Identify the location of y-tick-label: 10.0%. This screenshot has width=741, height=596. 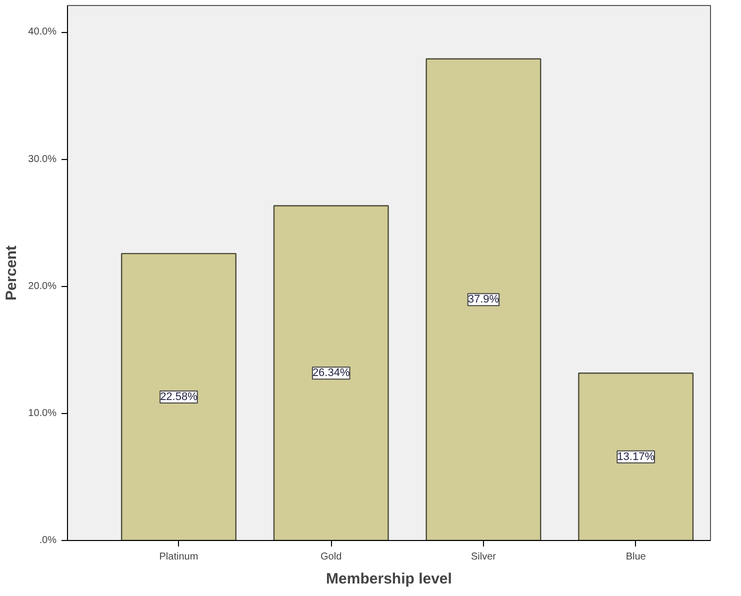
(42, 413).